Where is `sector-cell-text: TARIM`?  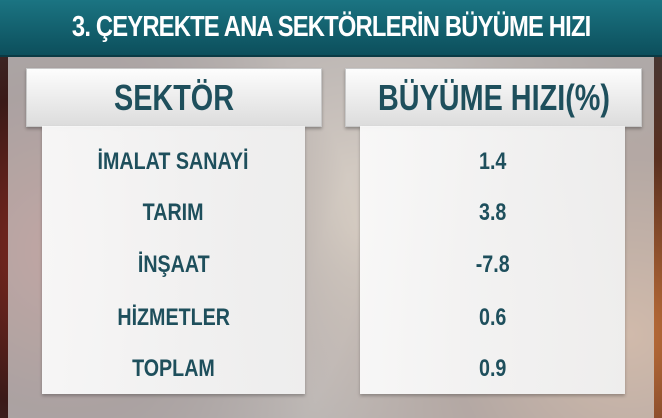 sector-cell-text: TARIM is located at coordinates (173, 212).